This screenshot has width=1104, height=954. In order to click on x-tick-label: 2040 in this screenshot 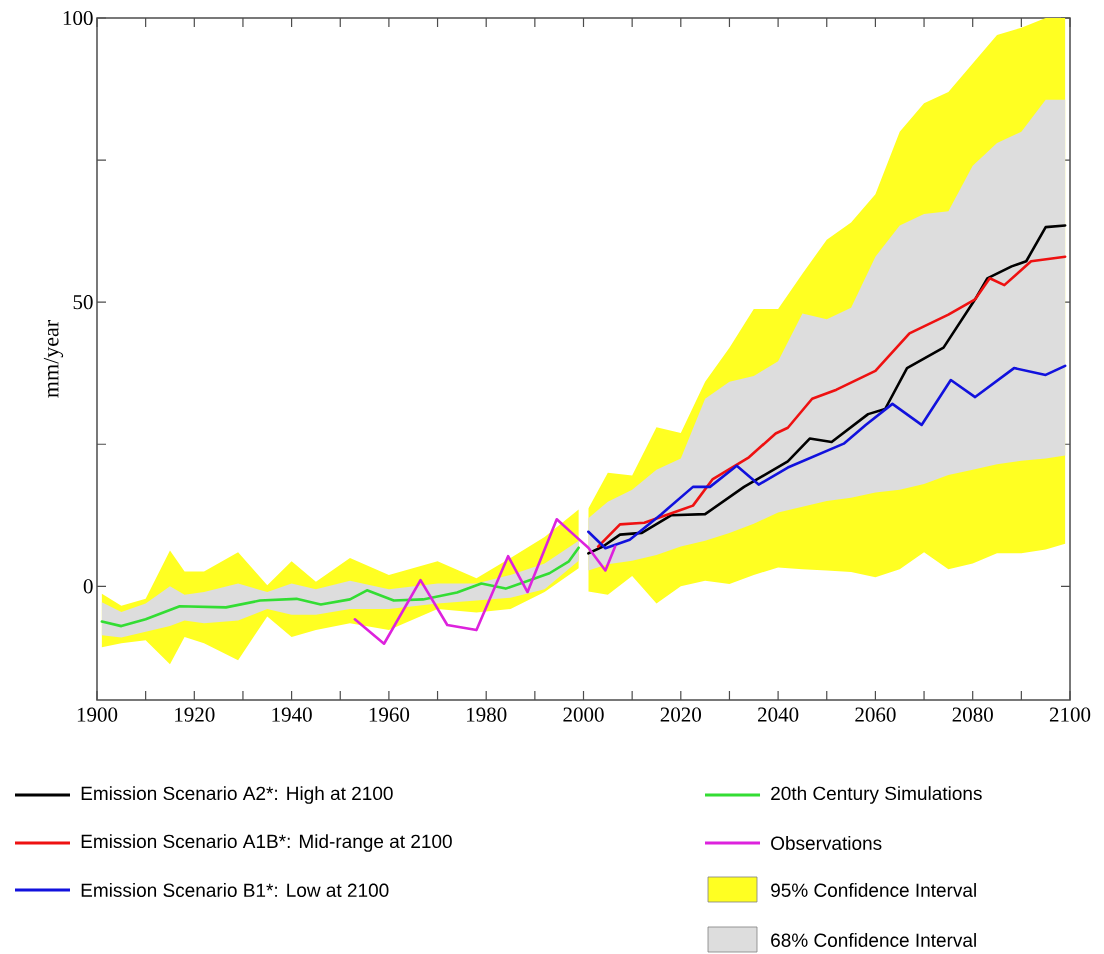, I will do `click(778, 714)`.